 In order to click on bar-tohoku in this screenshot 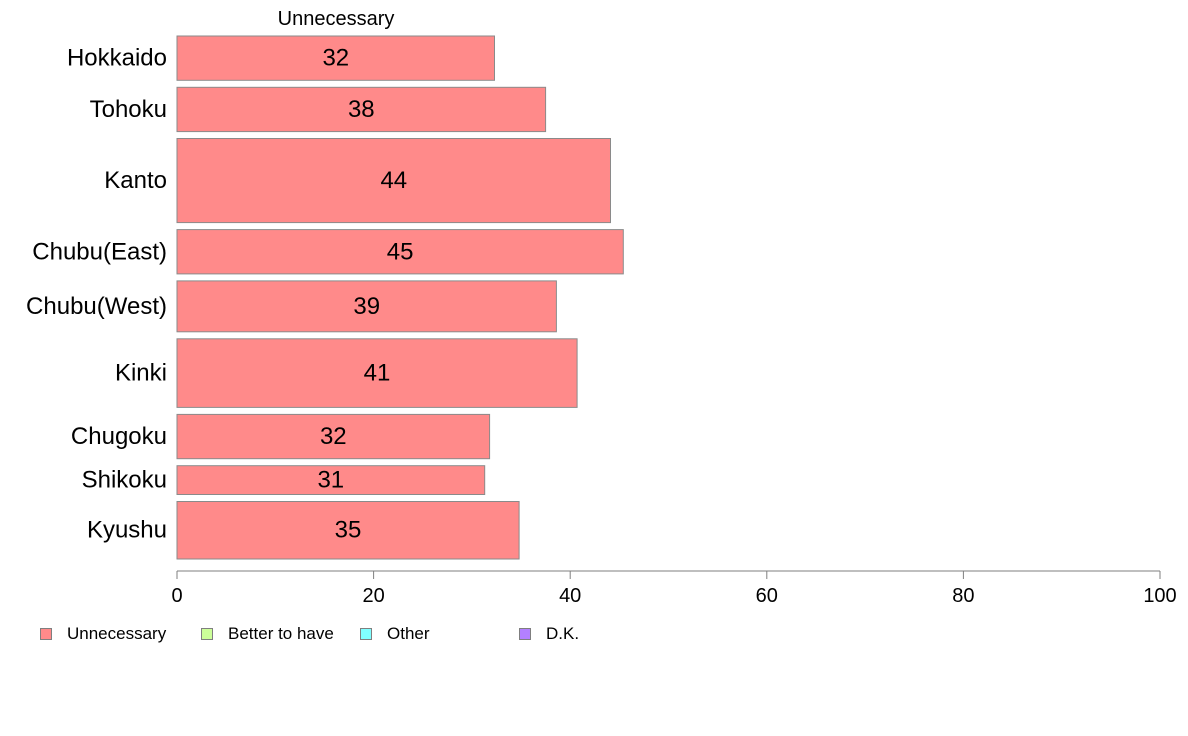, I will do `click(361, 109)`.